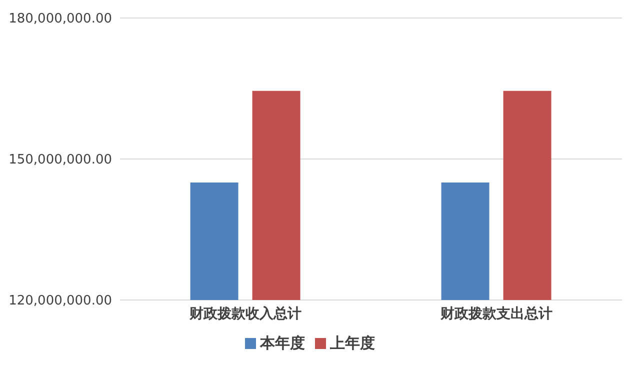  Describe the element at coordinates (60, 301) in the screenshot. I see `y-tick-label: 120,000,000.00` at that location.